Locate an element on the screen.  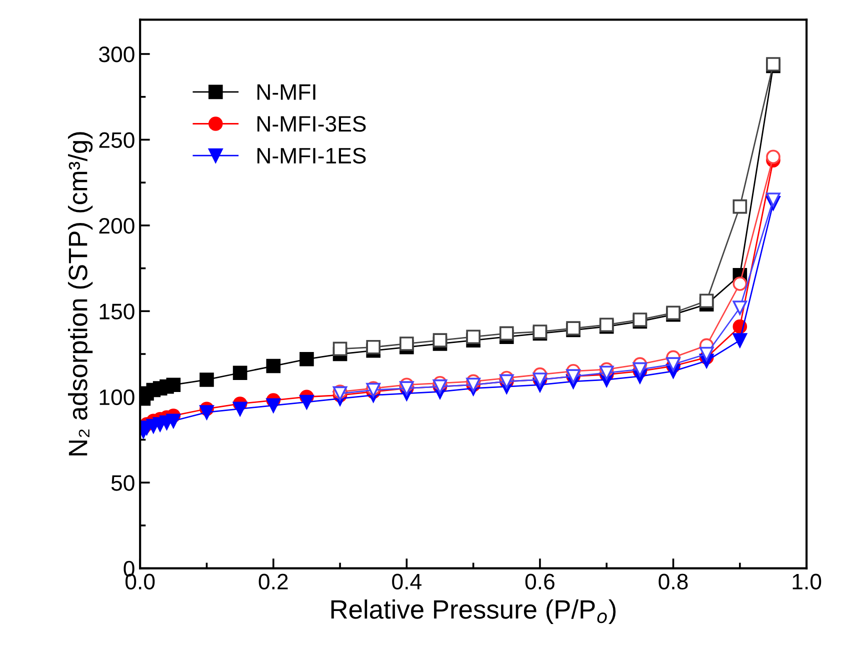
x-tick-label: 0.6 is located at coordinates (539, 582).